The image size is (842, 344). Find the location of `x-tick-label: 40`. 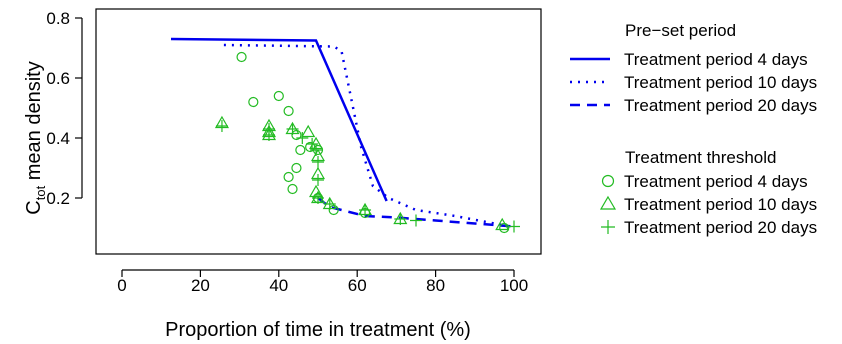

x-tick-label: 40 is located at coordinates (278, 285).